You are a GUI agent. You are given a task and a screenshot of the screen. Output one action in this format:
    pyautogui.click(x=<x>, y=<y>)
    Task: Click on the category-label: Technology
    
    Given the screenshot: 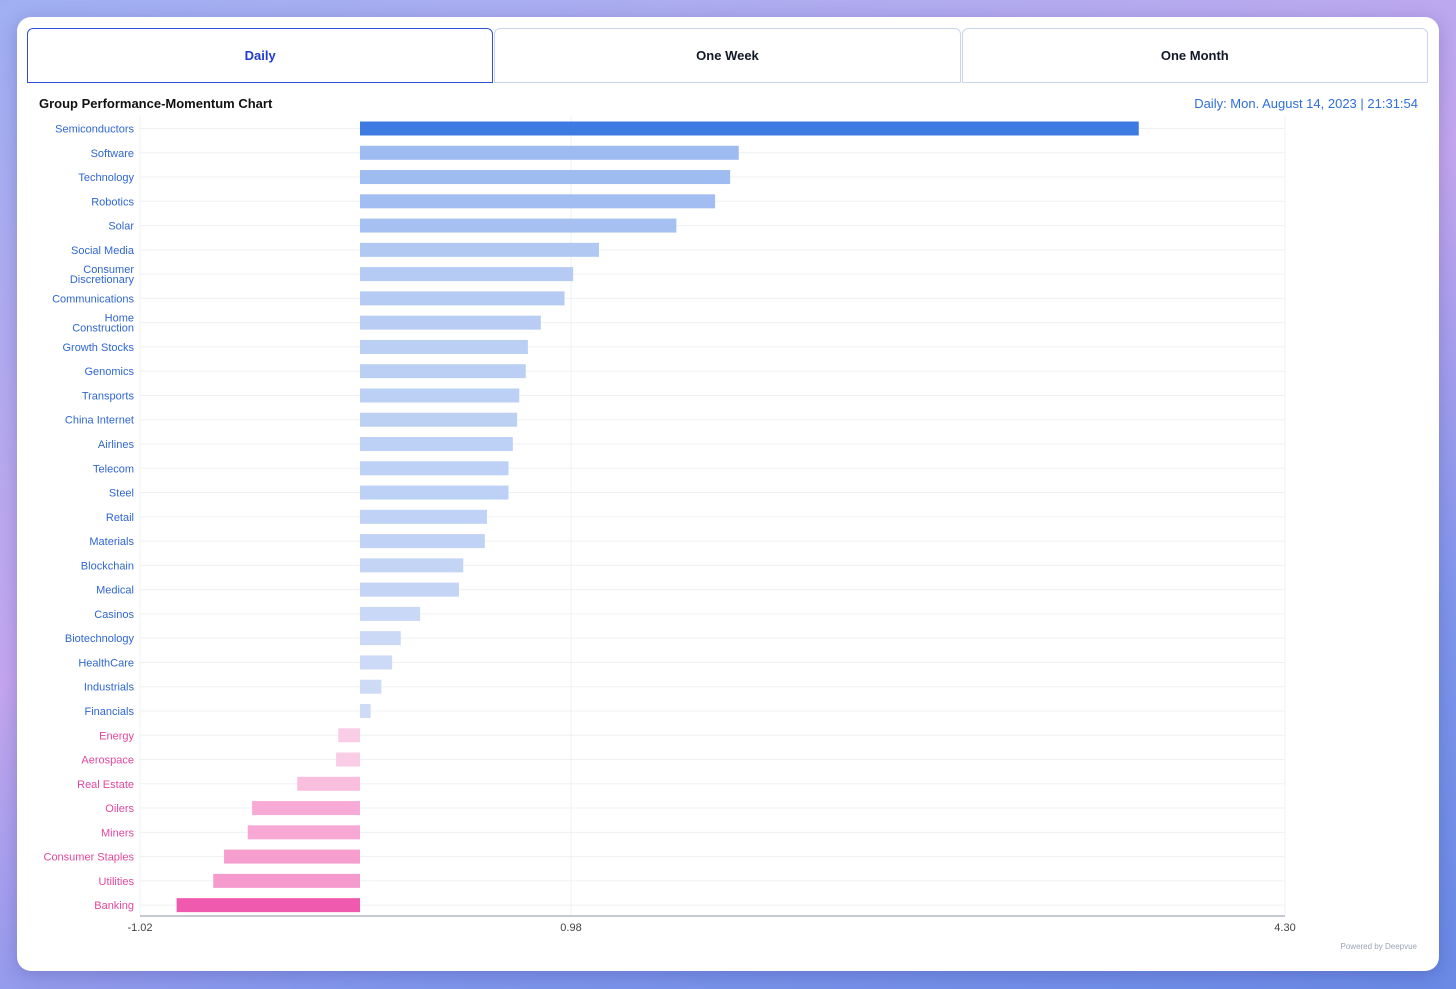 What is the action you would take?
    pyautogui.click(x=106, y=178)
    